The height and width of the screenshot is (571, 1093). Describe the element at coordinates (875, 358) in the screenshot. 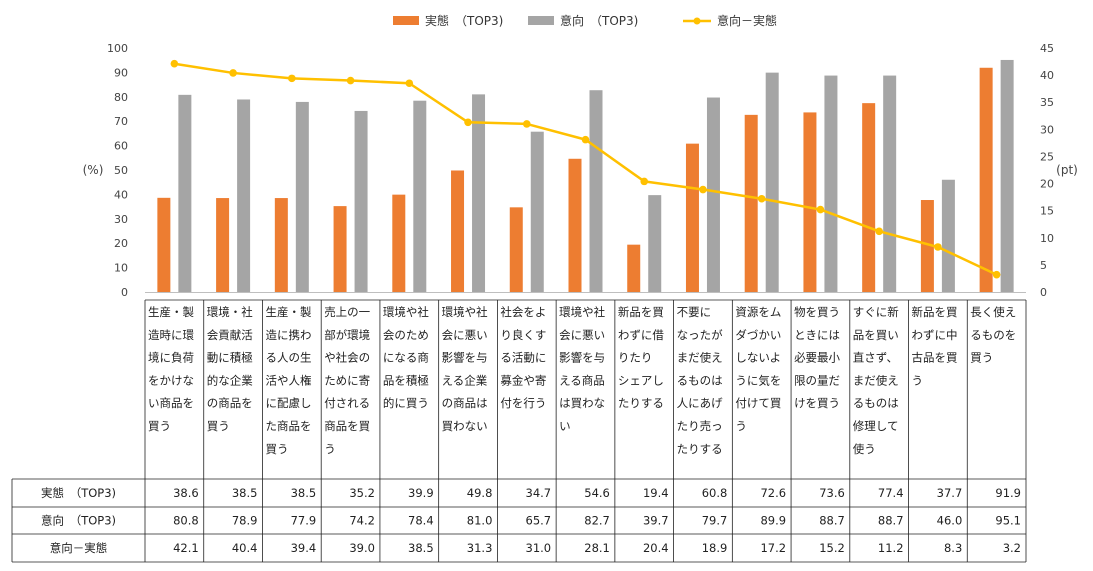

I see `category-label-line: 直さず、` at that location.